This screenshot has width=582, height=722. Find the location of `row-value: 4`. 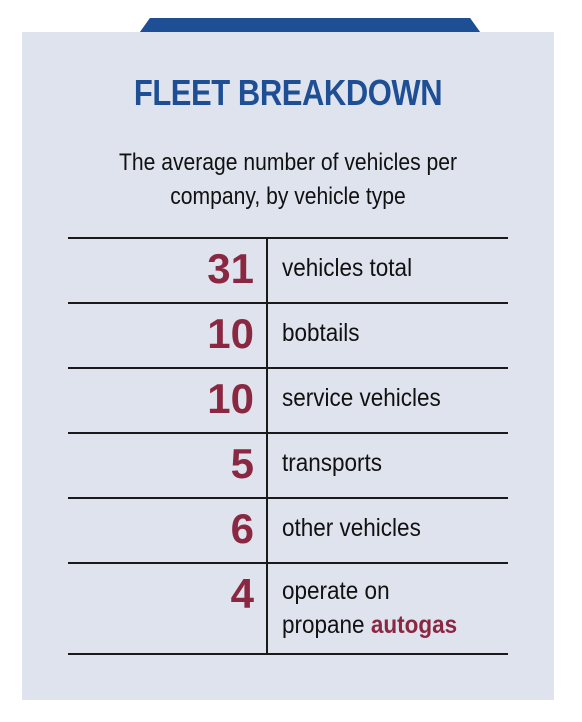

row-value: 4 is located at coordinates (242, 593).